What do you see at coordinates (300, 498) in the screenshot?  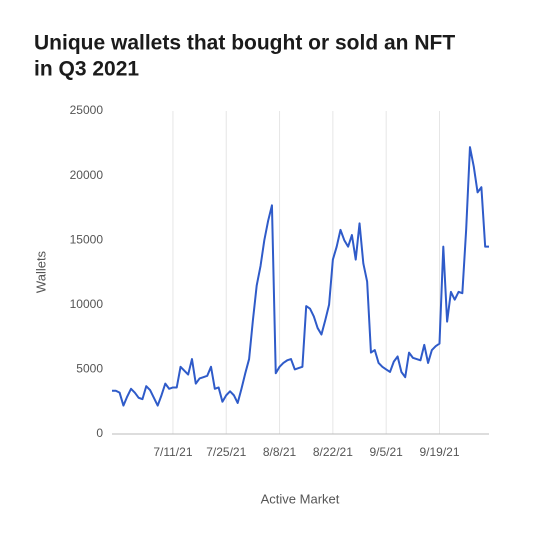 I see `x-axis-label: Active Market` at bounding box center [300, 498].